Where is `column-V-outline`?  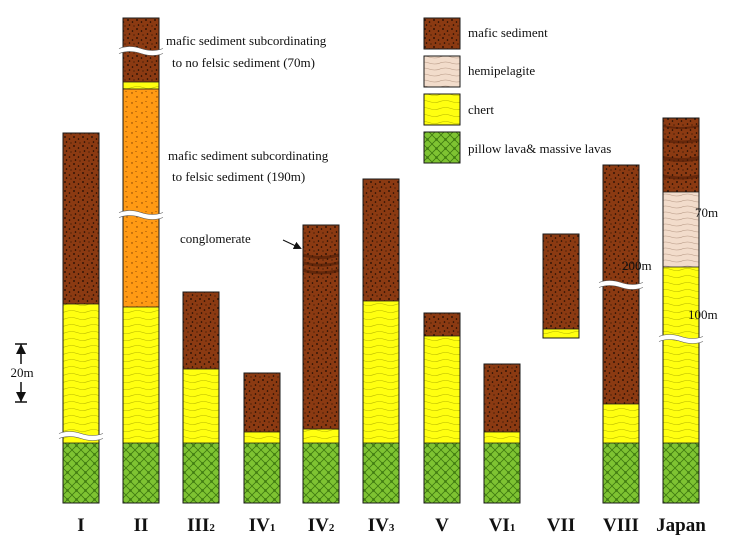 column-V-outline is located at coordinates (442, 408).